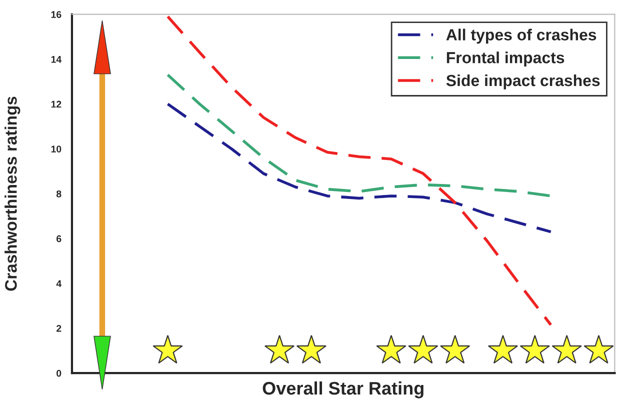 This screenshot has width=637, height=410. What do you see at coordinates (56, 59) in the screenshot?
I see `y-tick-label: 14` at bounding box center [56, 59].